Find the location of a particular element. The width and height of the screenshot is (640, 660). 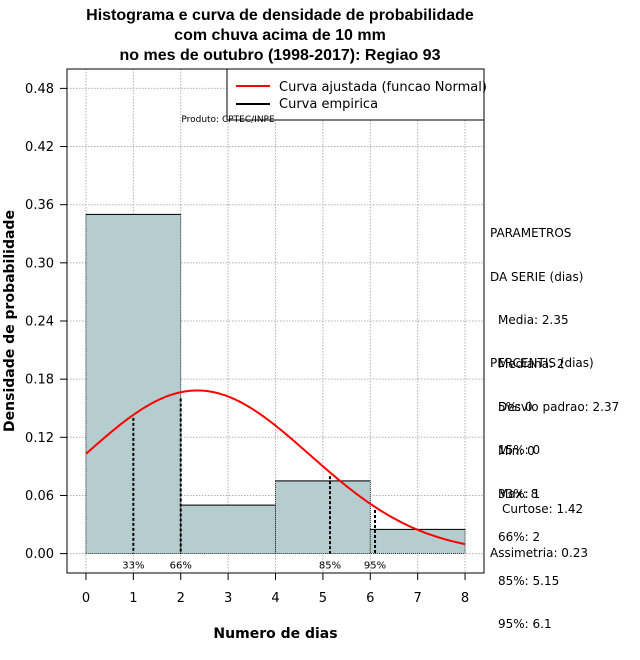

stat-curtose: Curtose: 1.42 is located at coordinates (543, 509).